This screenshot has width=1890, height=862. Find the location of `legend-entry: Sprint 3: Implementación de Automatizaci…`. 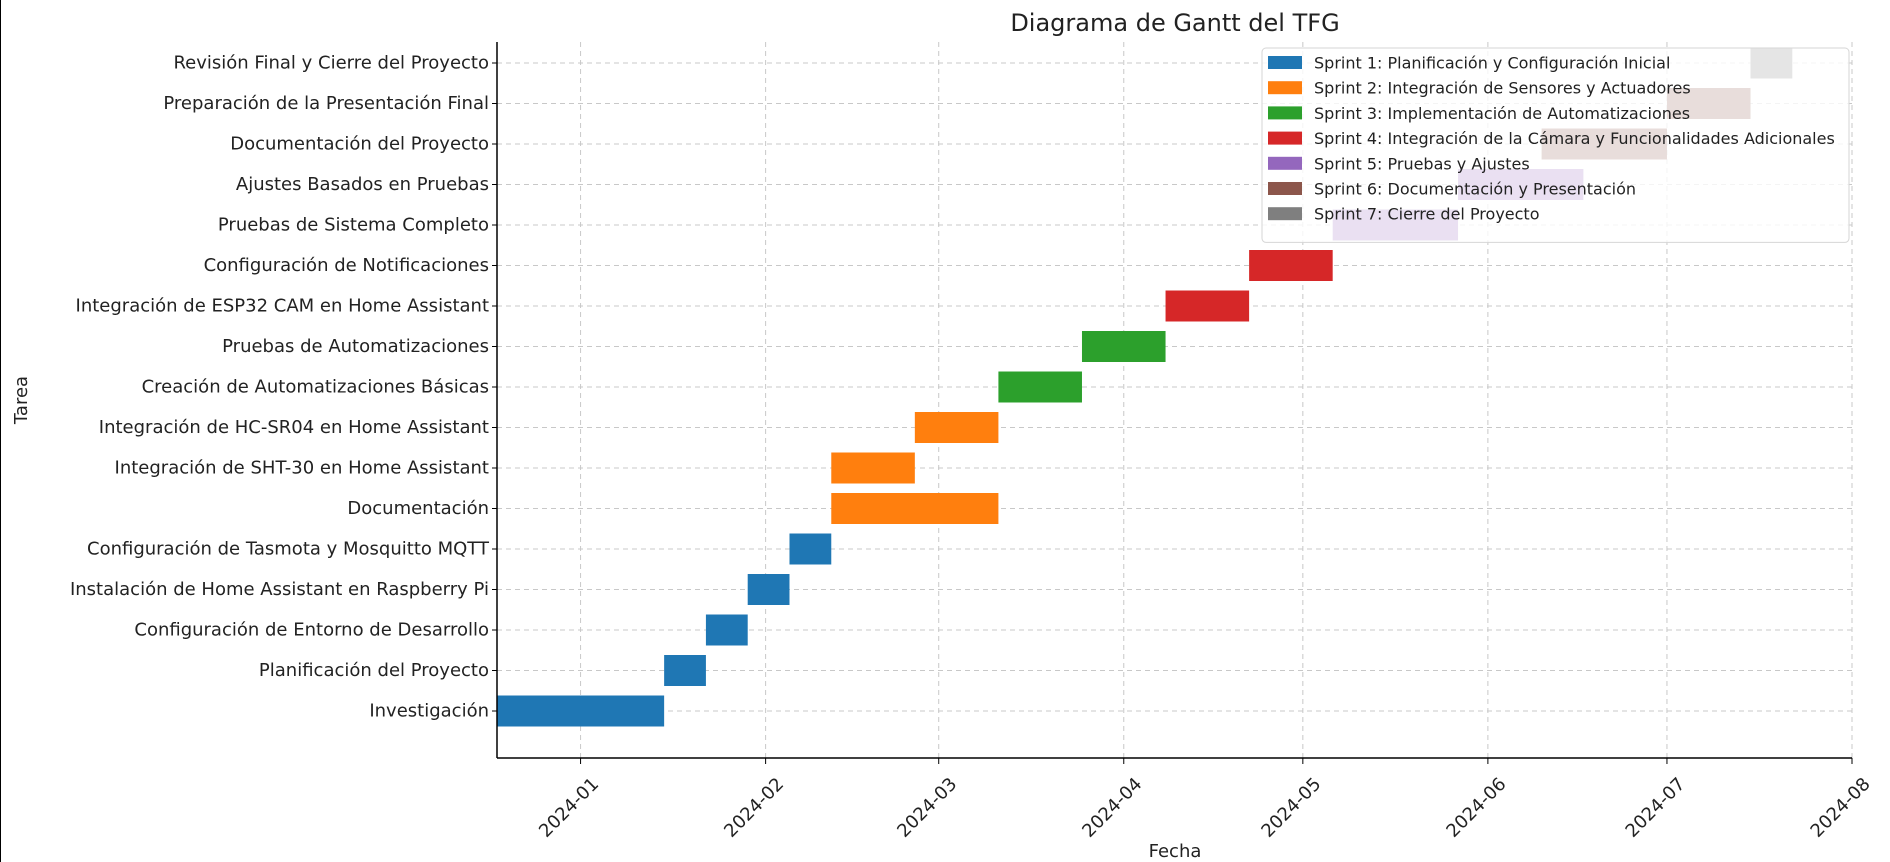

legend-entry: Sprint 3: Implementación de Automatizaci… is located at coordinates (1502, 113).